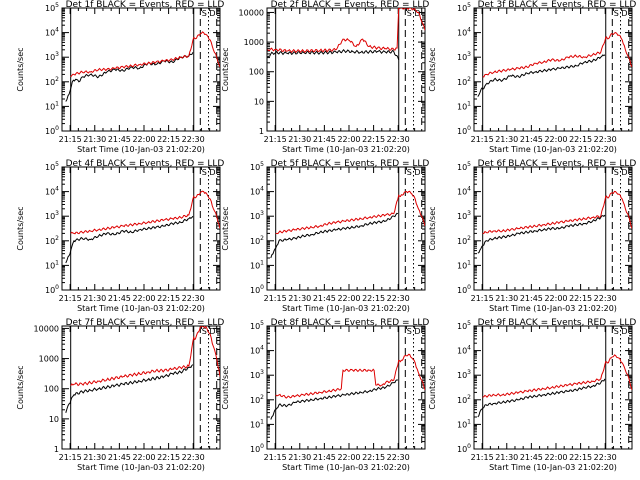 The image size is (640, 480). Describe the element at coordinates (145, 323) in the screenshot. I see `chart-title: Det 7f BLACK = Events, RED = LLD` at that location.